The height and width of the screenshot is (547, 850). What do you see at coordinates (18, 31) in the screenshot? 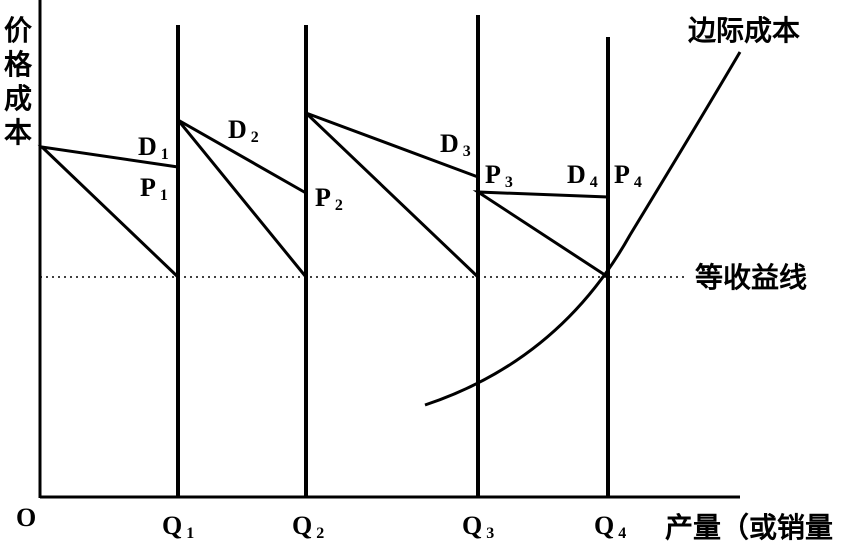
I see `y-axis-label: 价` at bounding box center [18, 31].